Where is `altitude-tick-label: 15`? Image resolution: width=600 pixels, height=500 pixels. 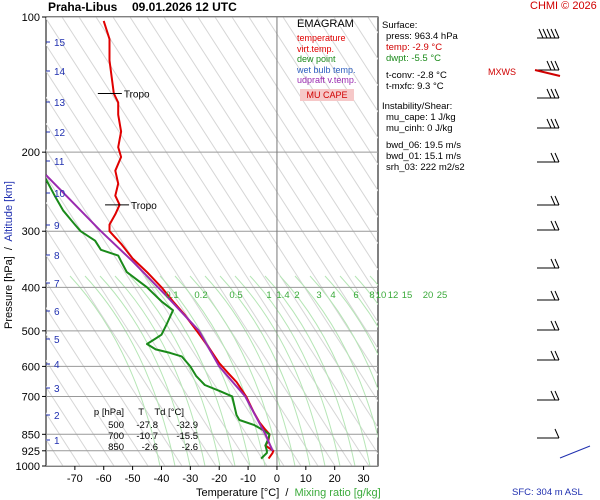
altitude-tick-label: 15 is located at coordinates (60, 43).